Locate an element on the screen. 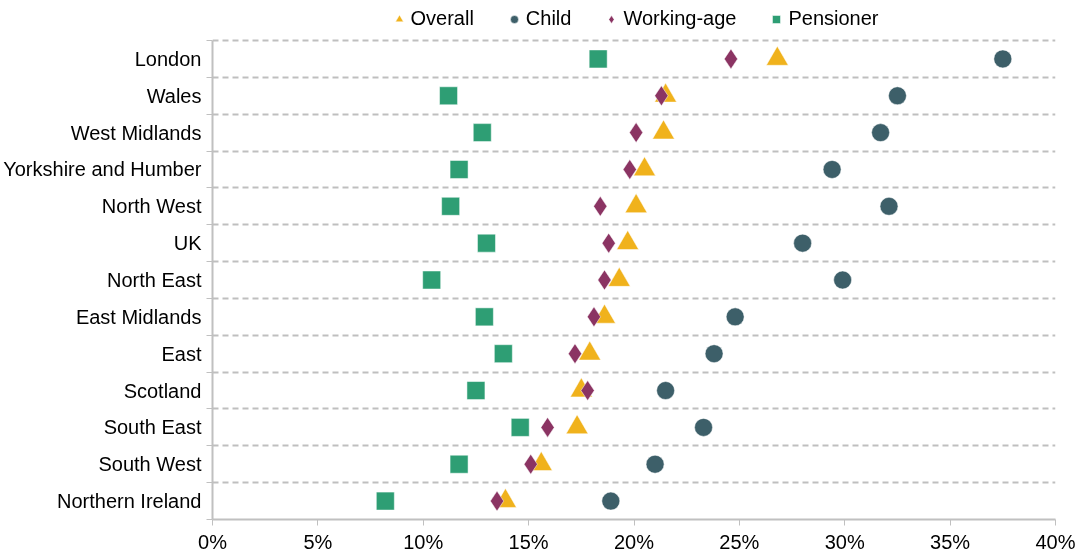 The image size is (1091, 560). legend-label: Pensioner is located at coordinates (833, 18).